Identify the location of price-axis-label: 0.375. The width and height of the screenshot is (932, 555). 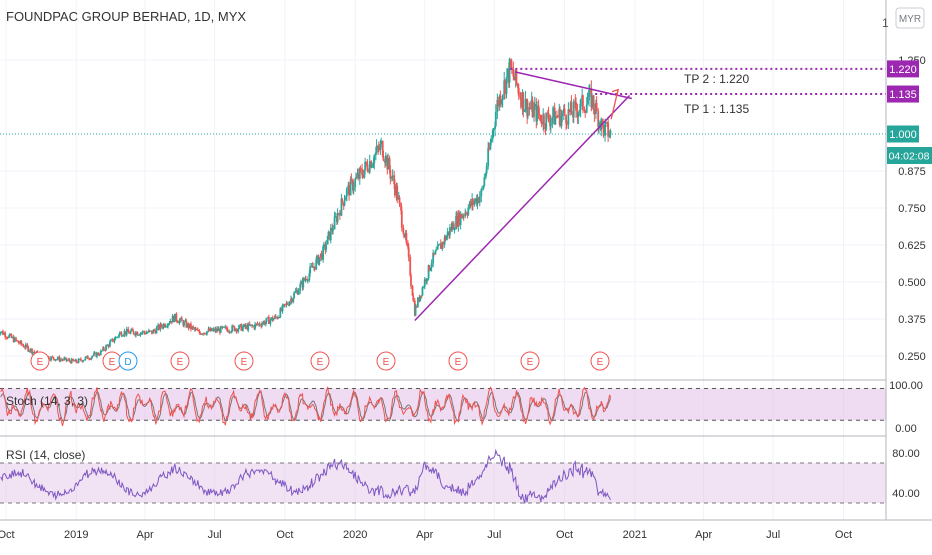
(912, 320).